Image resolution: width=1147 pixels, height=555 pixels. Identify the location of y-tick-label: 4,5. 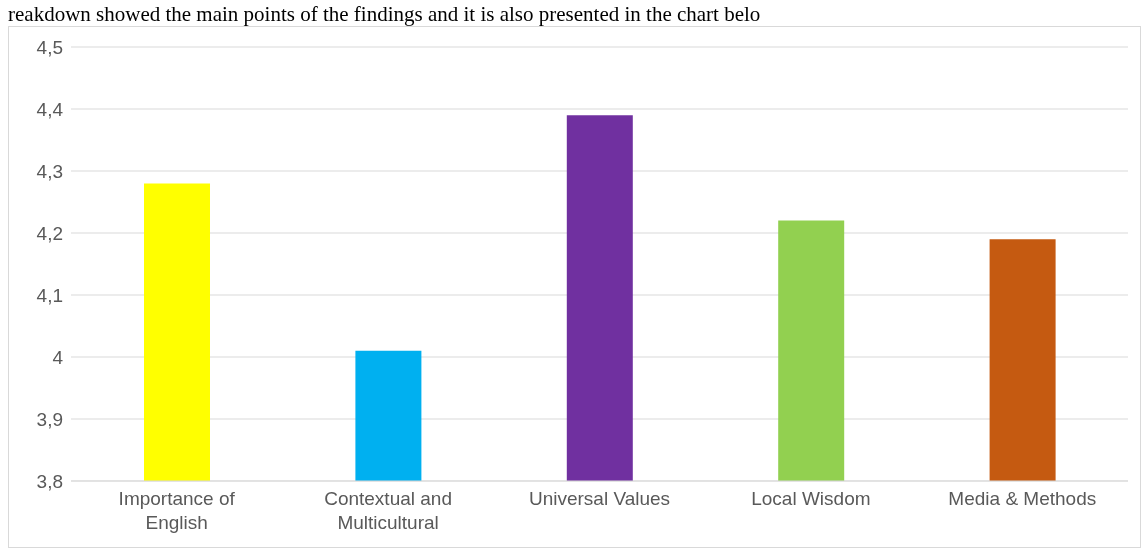
(49, 47).